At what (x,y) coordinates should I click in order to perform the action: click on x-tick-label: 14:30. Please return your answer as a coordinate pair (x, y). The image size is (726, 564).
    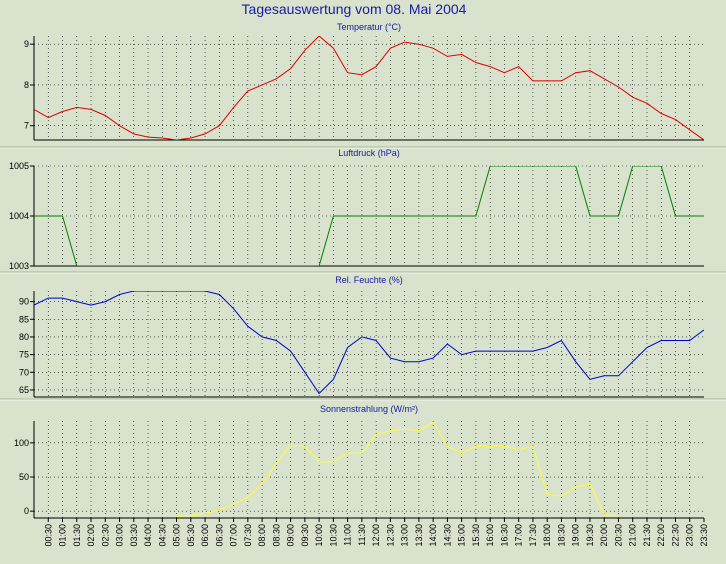
    Looking at the image, I should click on (447, 535).